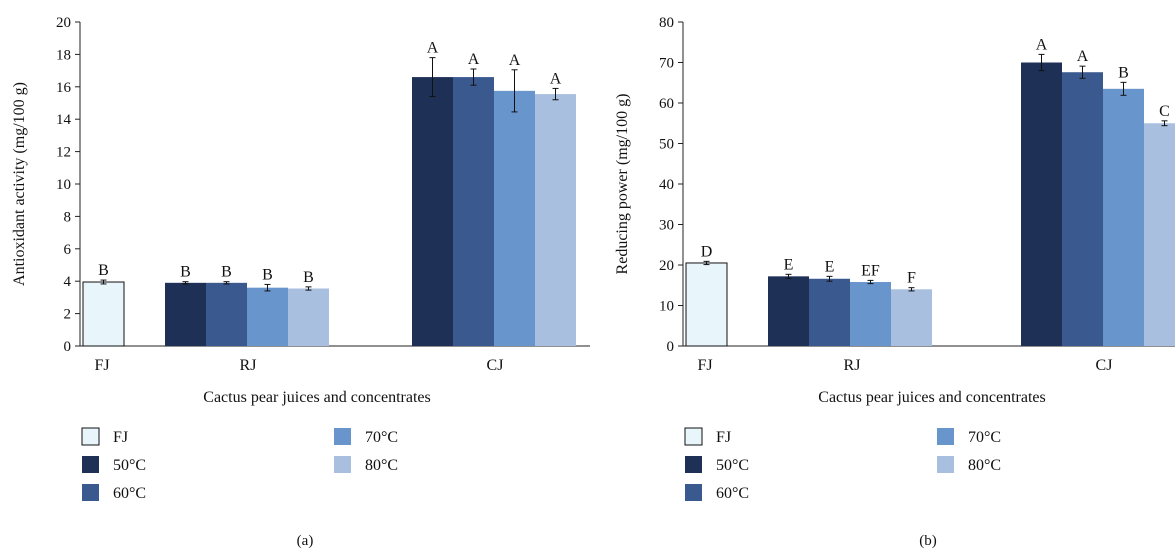 The height and width of the screenshot is (550, 1175). Describe the element at coordinates (911, 278) in the screenshot. I see `significance-letter: F` at that location.